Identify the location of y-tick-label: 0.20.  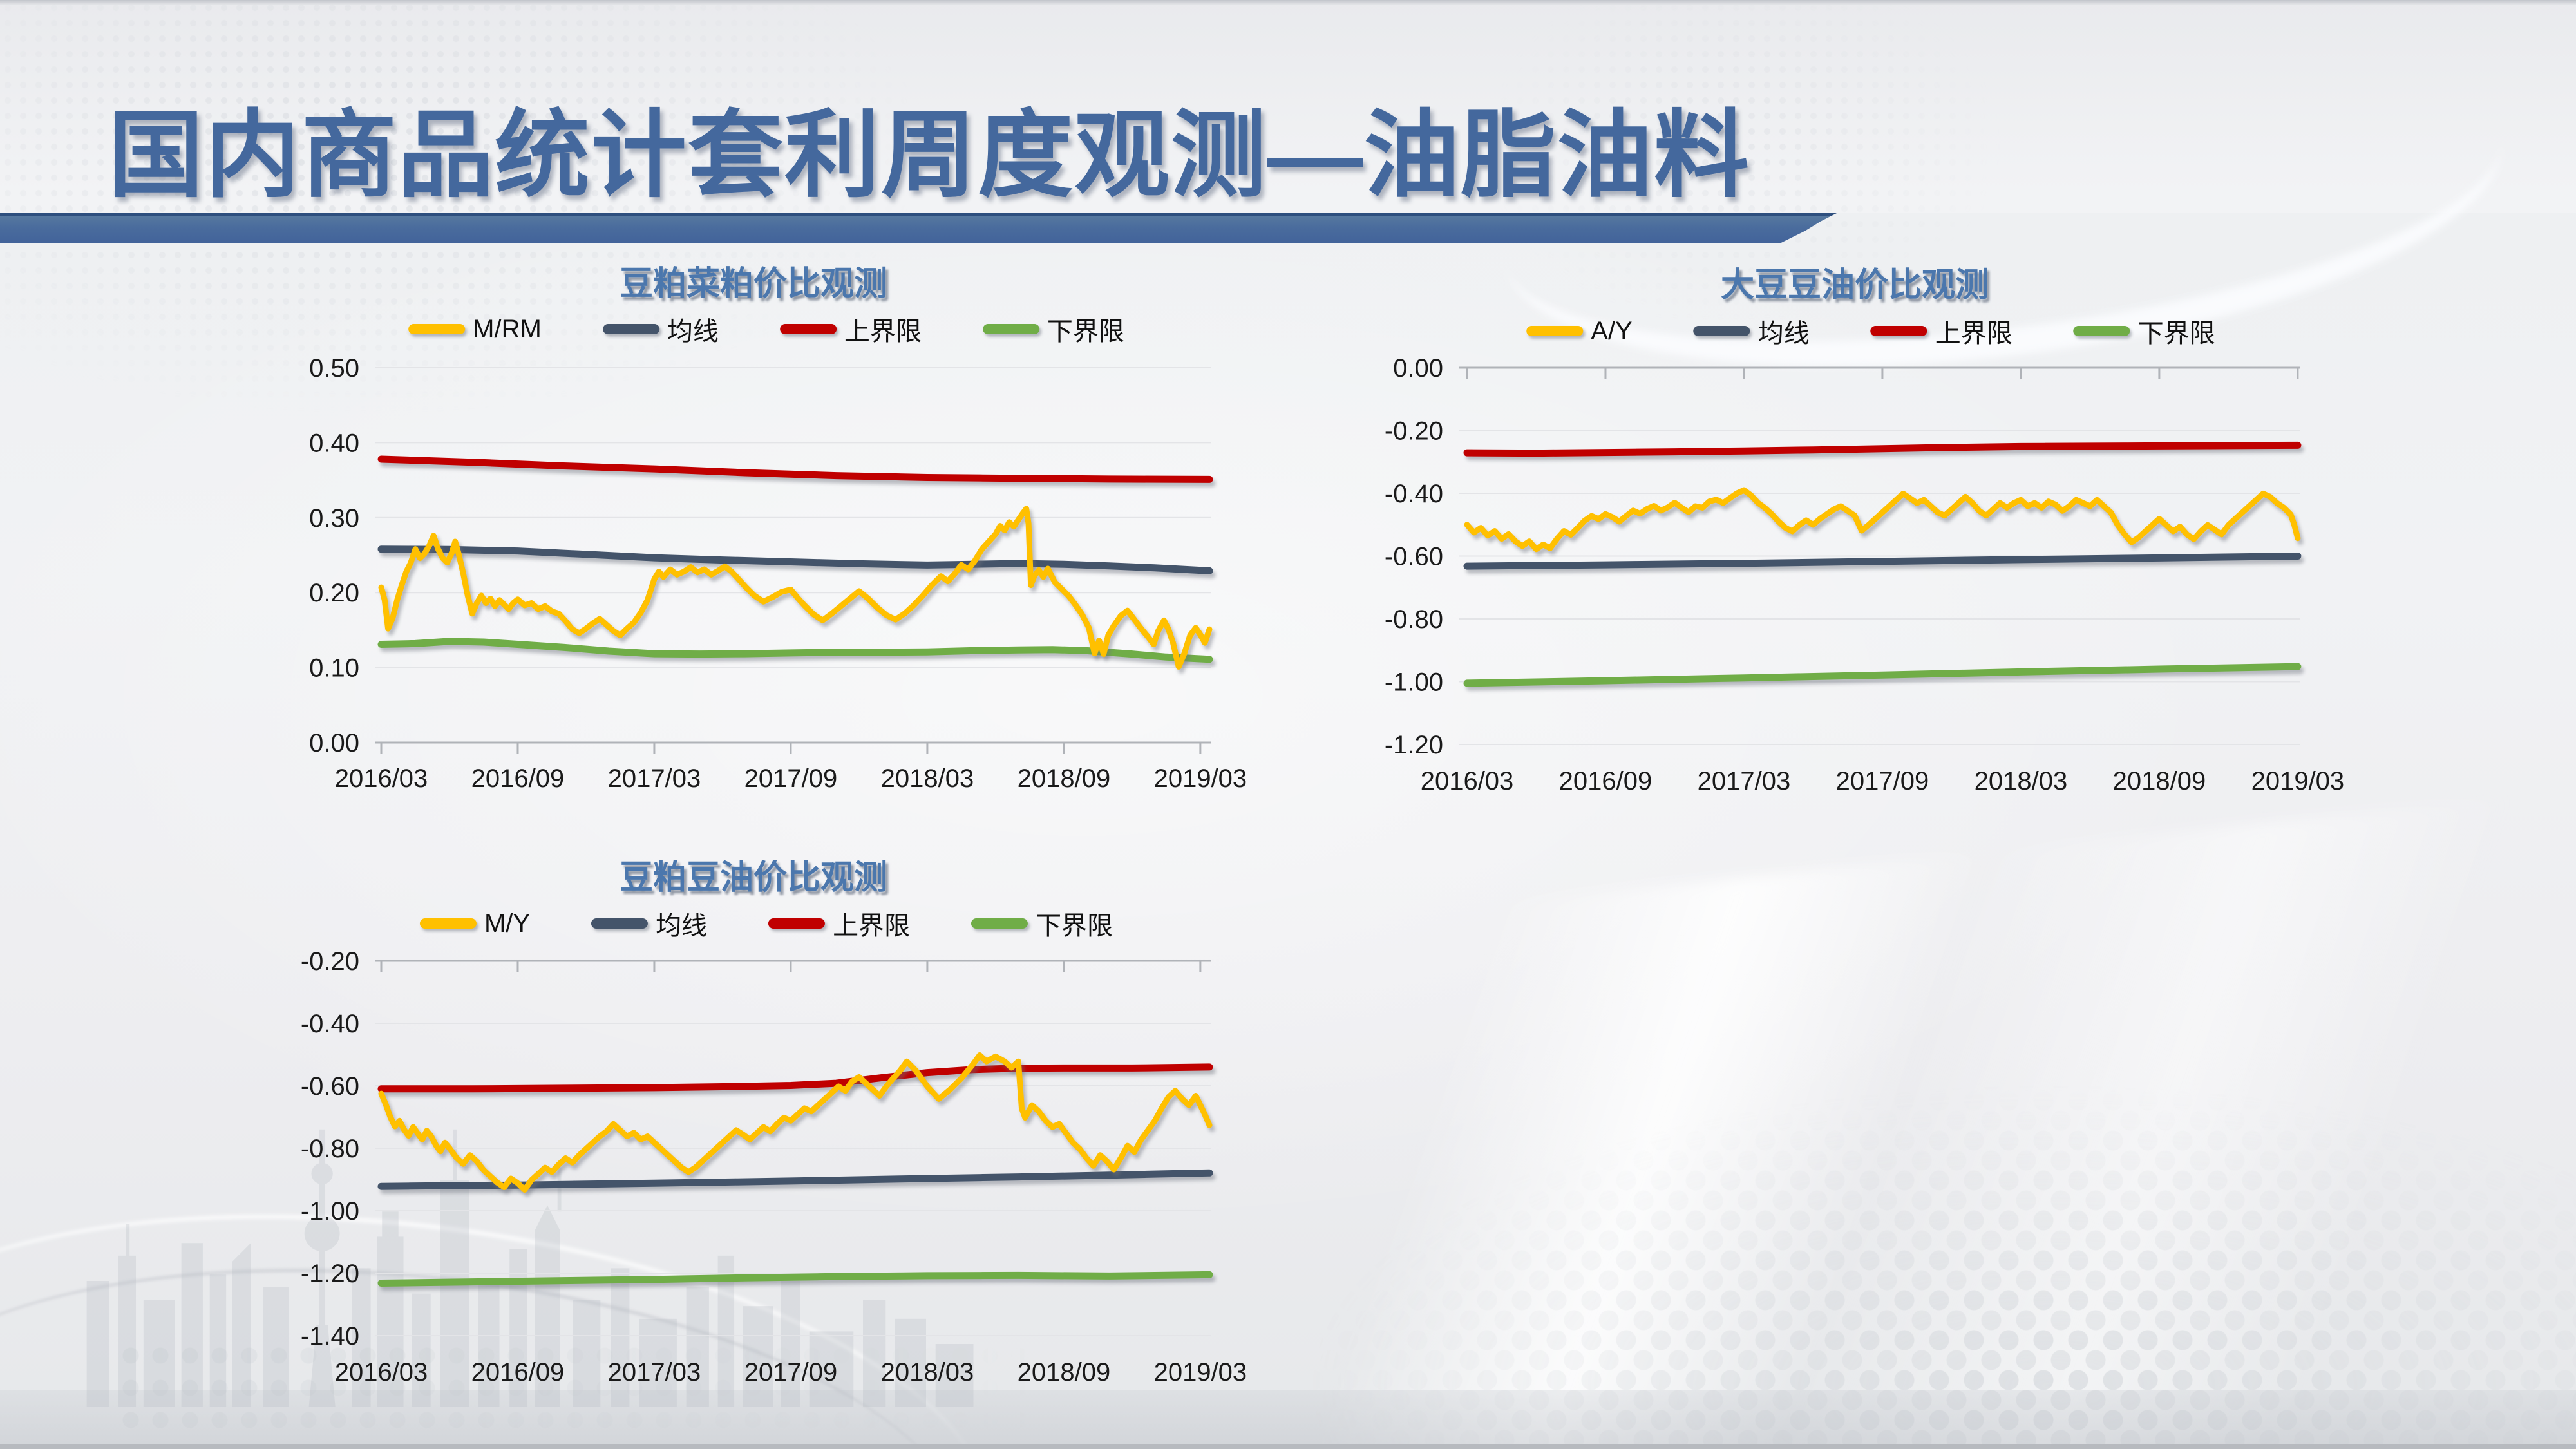
(334, 593).